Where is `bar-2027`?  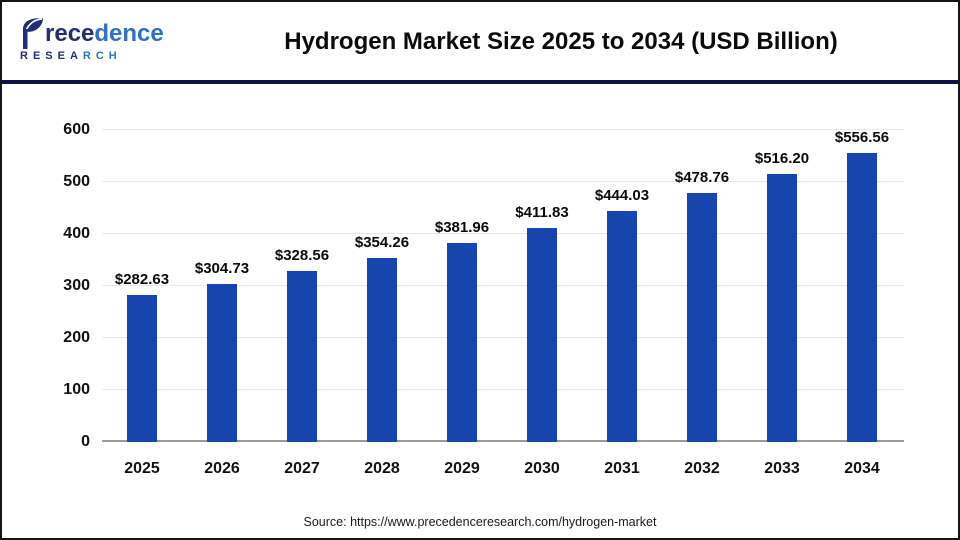
bar-2027 is located at coordinates (302, 356).